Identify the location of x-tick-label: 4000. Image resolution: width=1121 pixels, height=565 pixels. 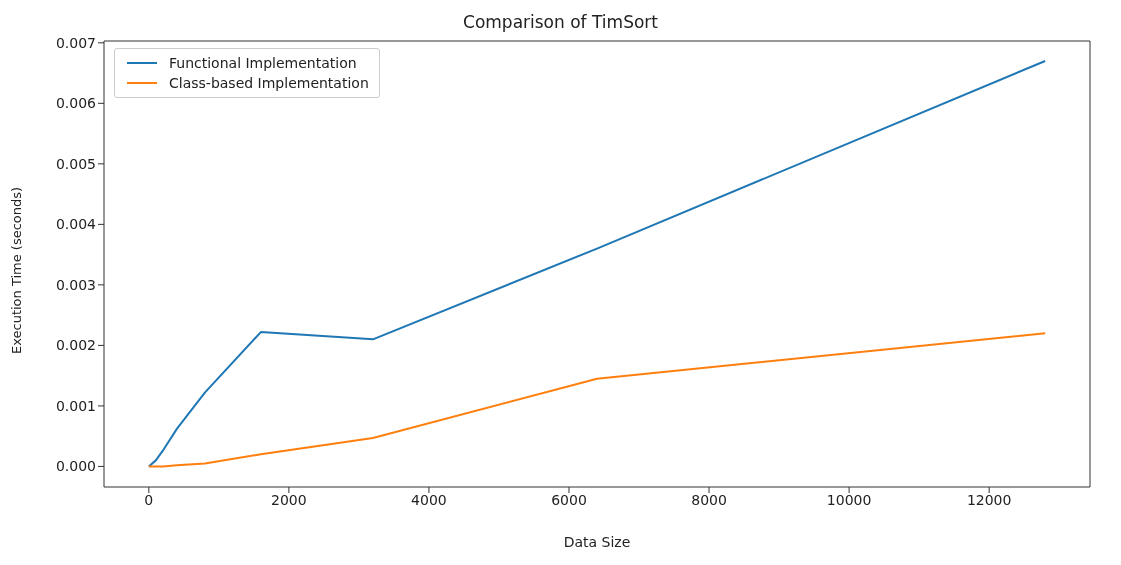
(429, 499).